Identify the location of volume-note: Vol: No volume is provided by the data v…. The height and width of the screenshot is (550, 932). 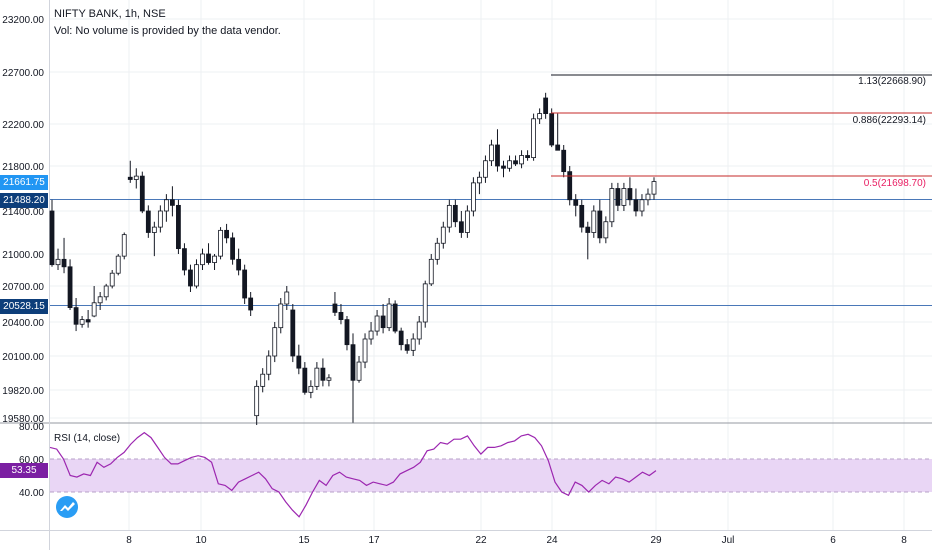
(167, 31).